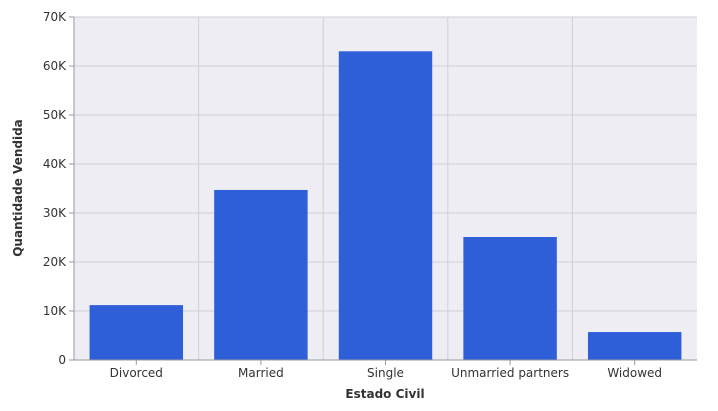 This screenshot has height=411, width=718. I want to click on x-tick-label: Unmarried partners, so click(510, 373).